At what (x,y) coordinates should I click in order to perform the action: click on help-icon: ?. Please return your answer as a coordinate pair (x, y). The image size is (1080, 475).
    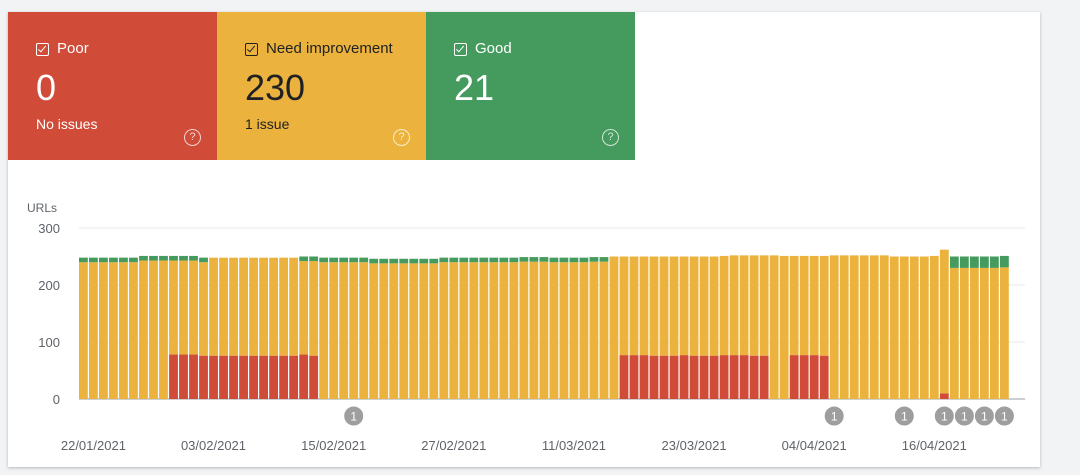
    Looking at the image, I should click on (401, 137).